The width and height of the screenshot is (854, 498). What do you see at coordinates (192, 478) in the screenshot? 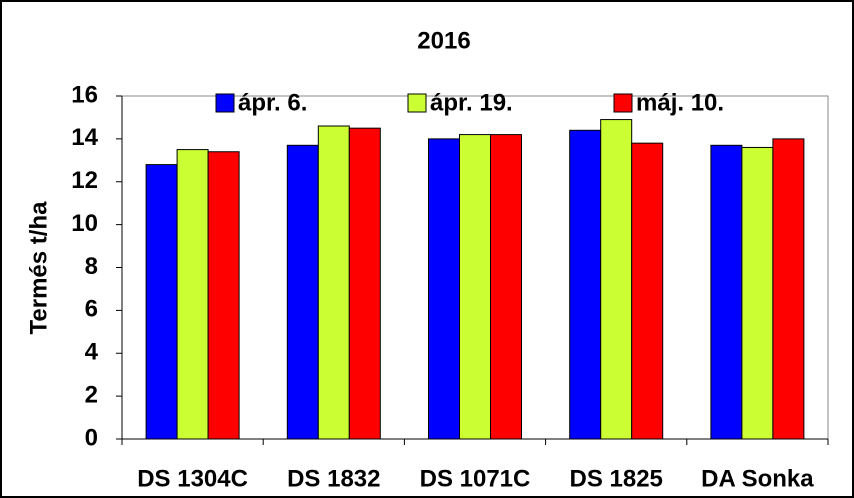
I see `x-tick-label: DS 1304C` at bounding box center [192, 478].